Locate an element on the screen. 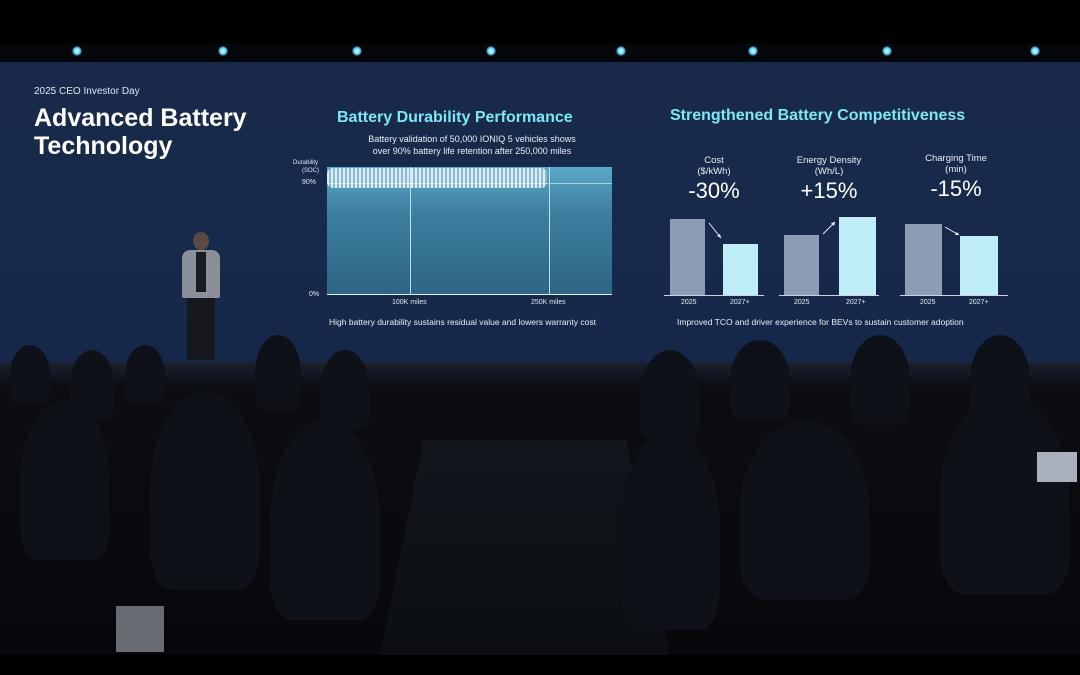  metric-cost-change: -30% is located at coordinates (714, 190).